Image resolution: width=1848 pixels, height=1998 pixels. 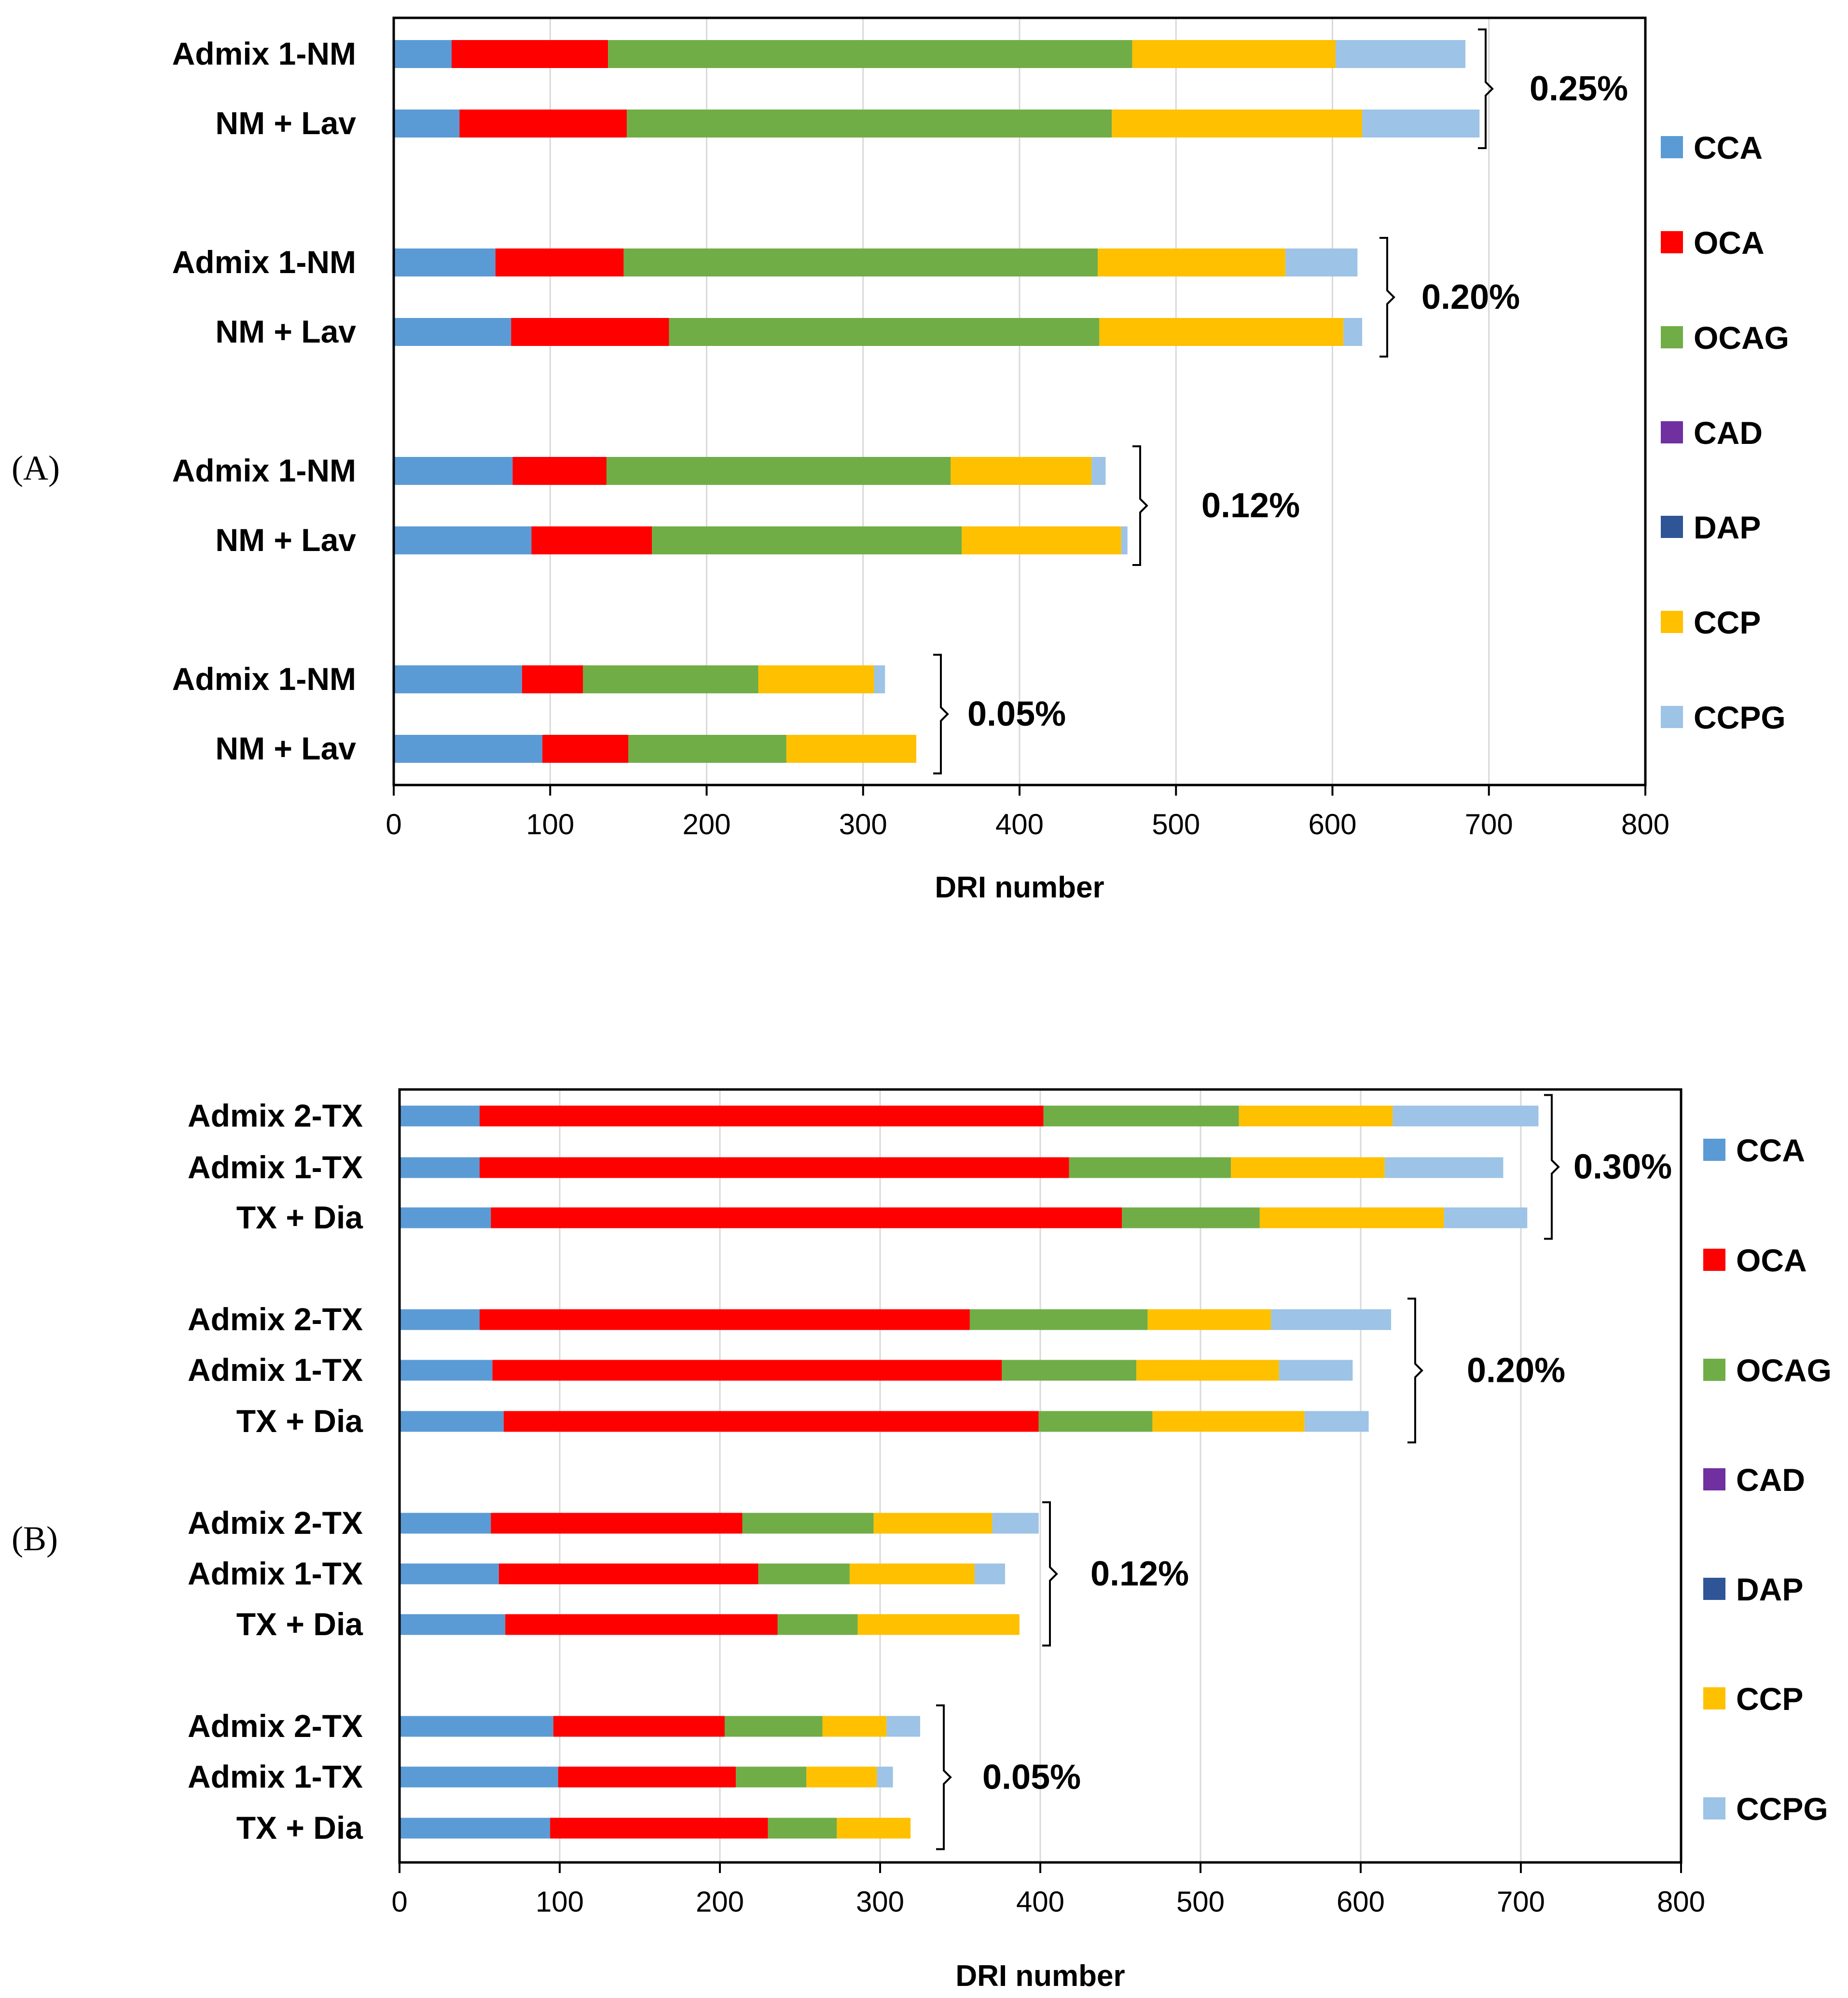 I want to click on group-label: 0.05%, so click(x=1031, y=1777).